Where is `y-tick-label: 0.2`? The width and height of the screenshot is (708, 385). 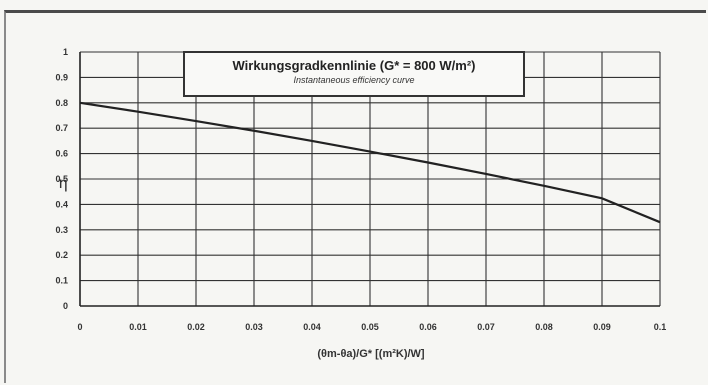 y-tick-label: 0.2 is located at coordinates (61, 255).